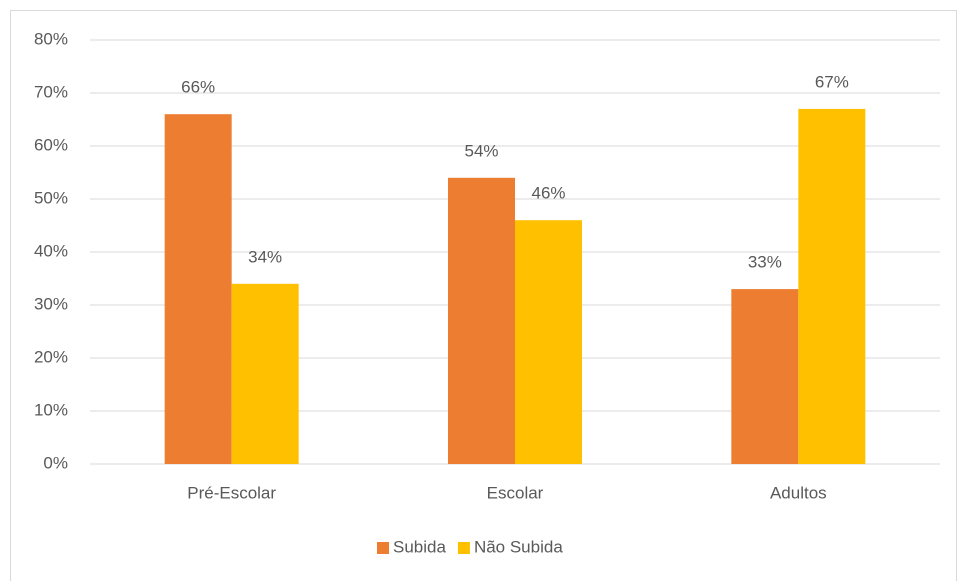 This screenshot has width=957, height=581. What do you see at coordinates (51, 91) in the screenshot?
I see `y-tick-label: 70%` at bounding box center [51, 91].